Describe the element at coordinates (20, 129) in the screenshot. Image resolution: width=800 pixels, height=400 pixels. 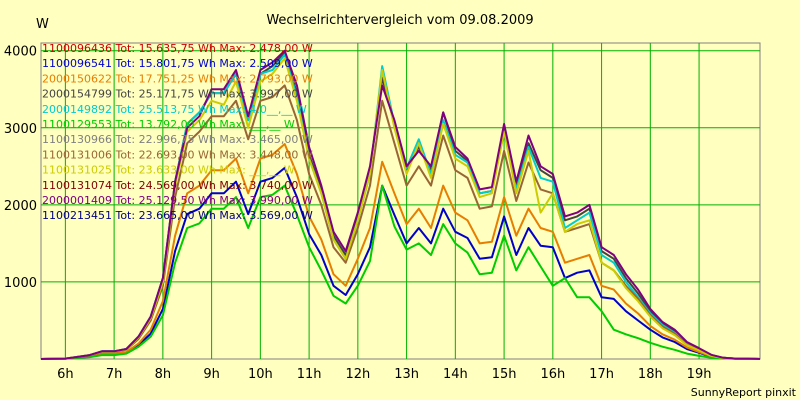
I see `y-tick-label: 3000` at that location.